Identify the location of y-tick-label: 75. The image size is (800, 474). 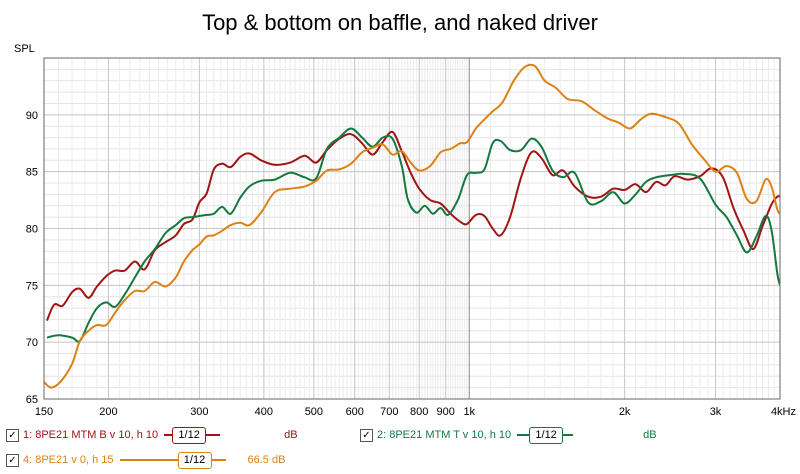
(32, 286).